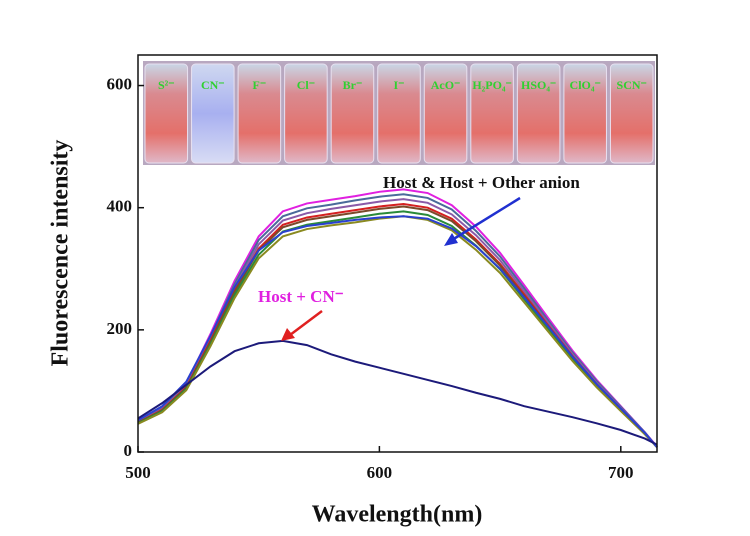 The image size is (750, 536). I want to click on x-tick-label: 500, so click(138, 472).